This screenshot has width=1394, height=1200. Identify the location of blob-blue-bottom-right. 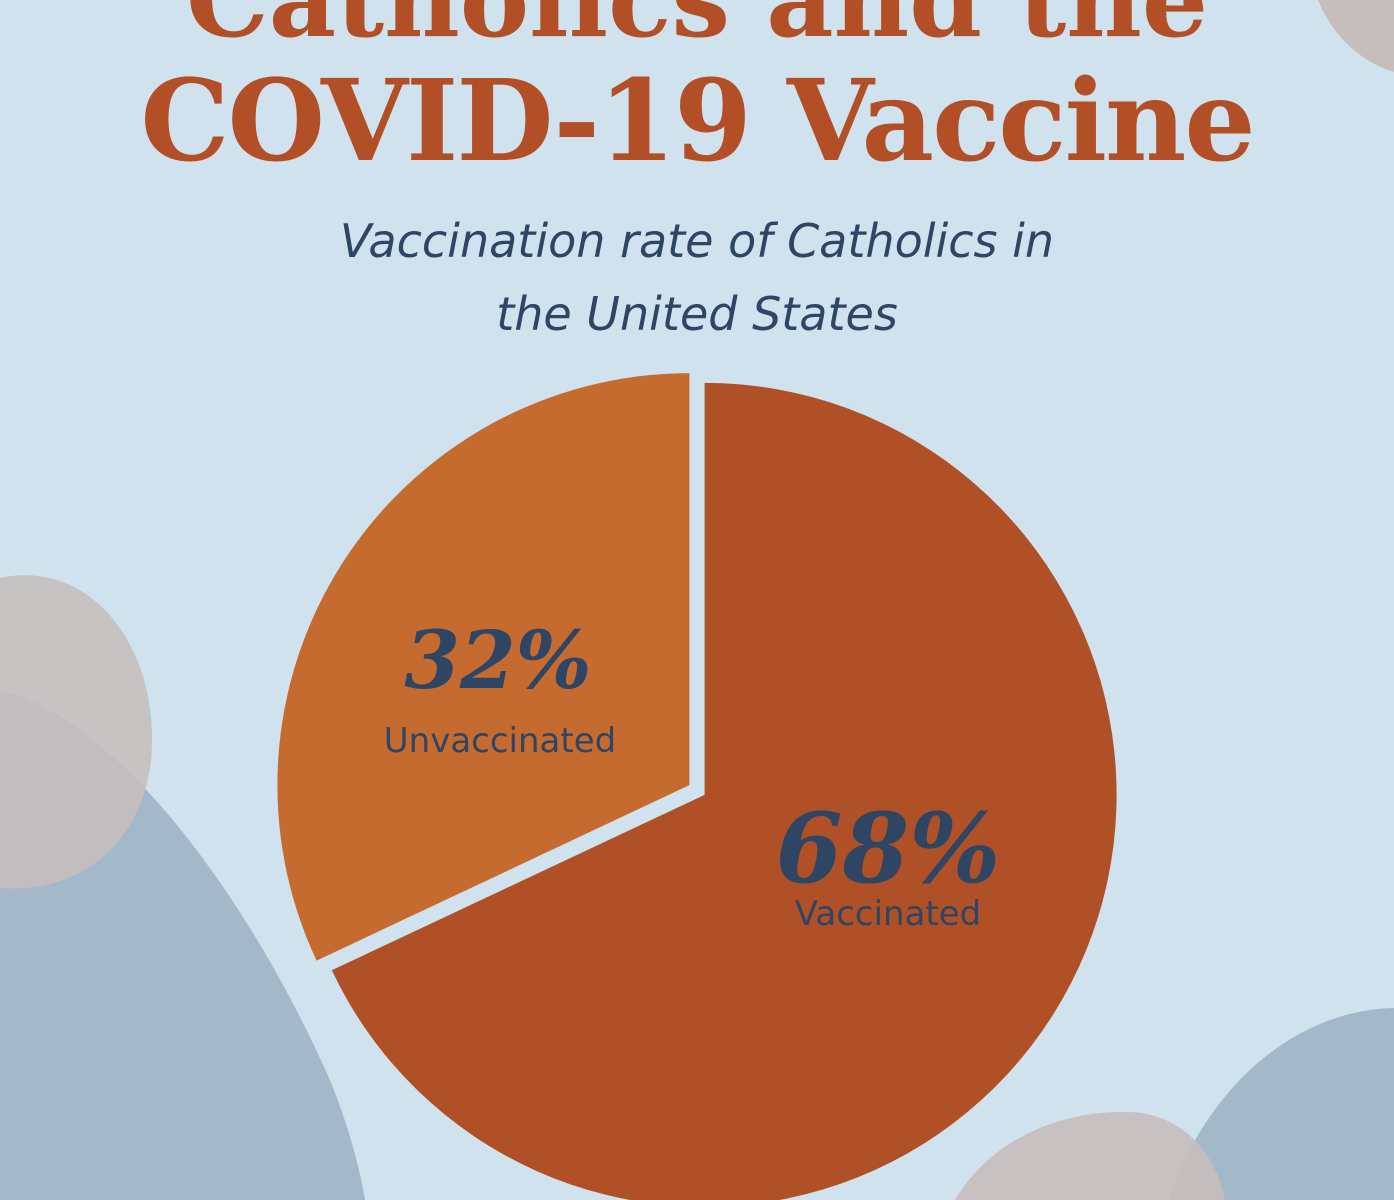
(1281, 1104).